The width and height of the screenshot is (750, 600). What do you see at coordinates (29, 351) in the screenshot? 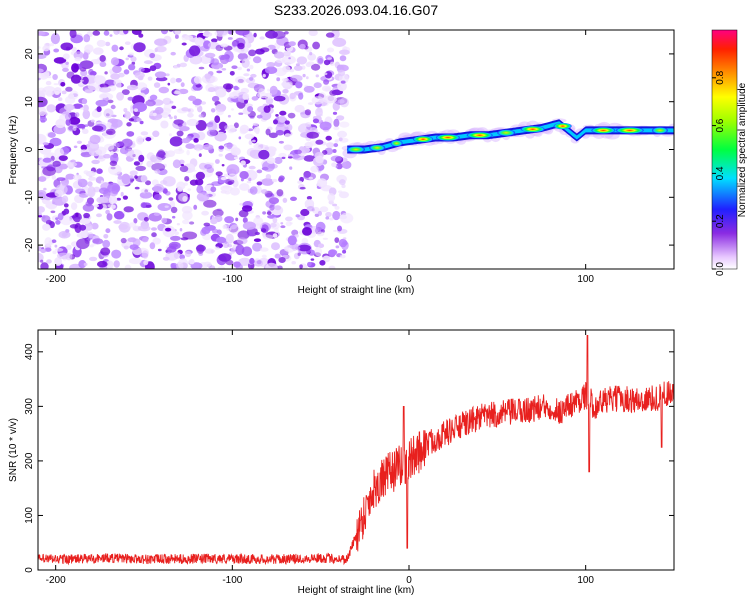
I see `snr-y-tick-label: 400` at bounding box center [29, 351].